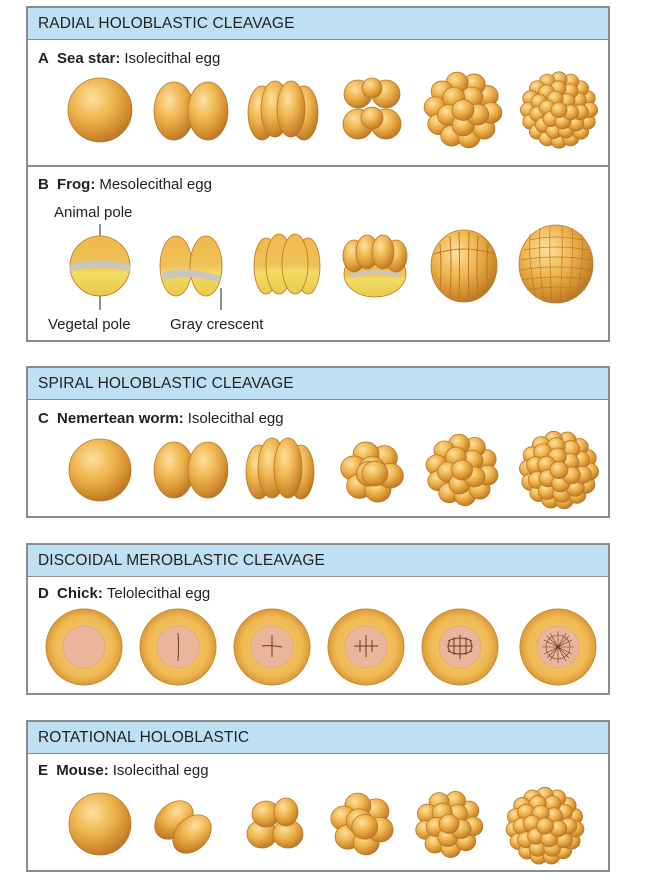  Describe the element at coordinates (155, 184) in the screenshot. I see `section-b-egg: Mesolecithal egg` at that location.